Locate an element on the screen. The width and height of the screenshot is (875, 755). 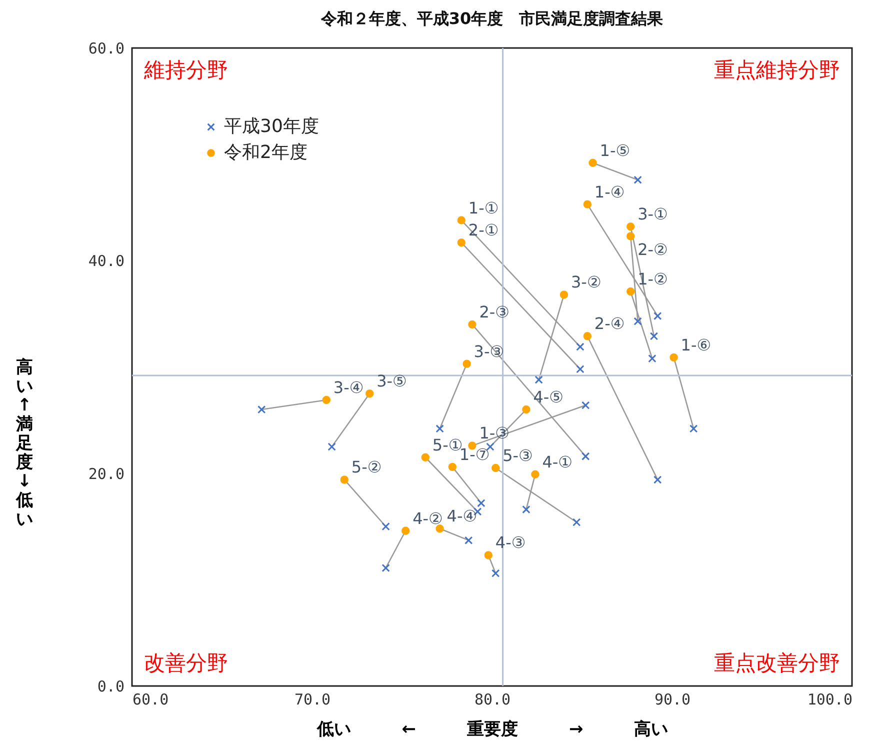
annotation: 3-⑤ is located at coordinates (391, 381).